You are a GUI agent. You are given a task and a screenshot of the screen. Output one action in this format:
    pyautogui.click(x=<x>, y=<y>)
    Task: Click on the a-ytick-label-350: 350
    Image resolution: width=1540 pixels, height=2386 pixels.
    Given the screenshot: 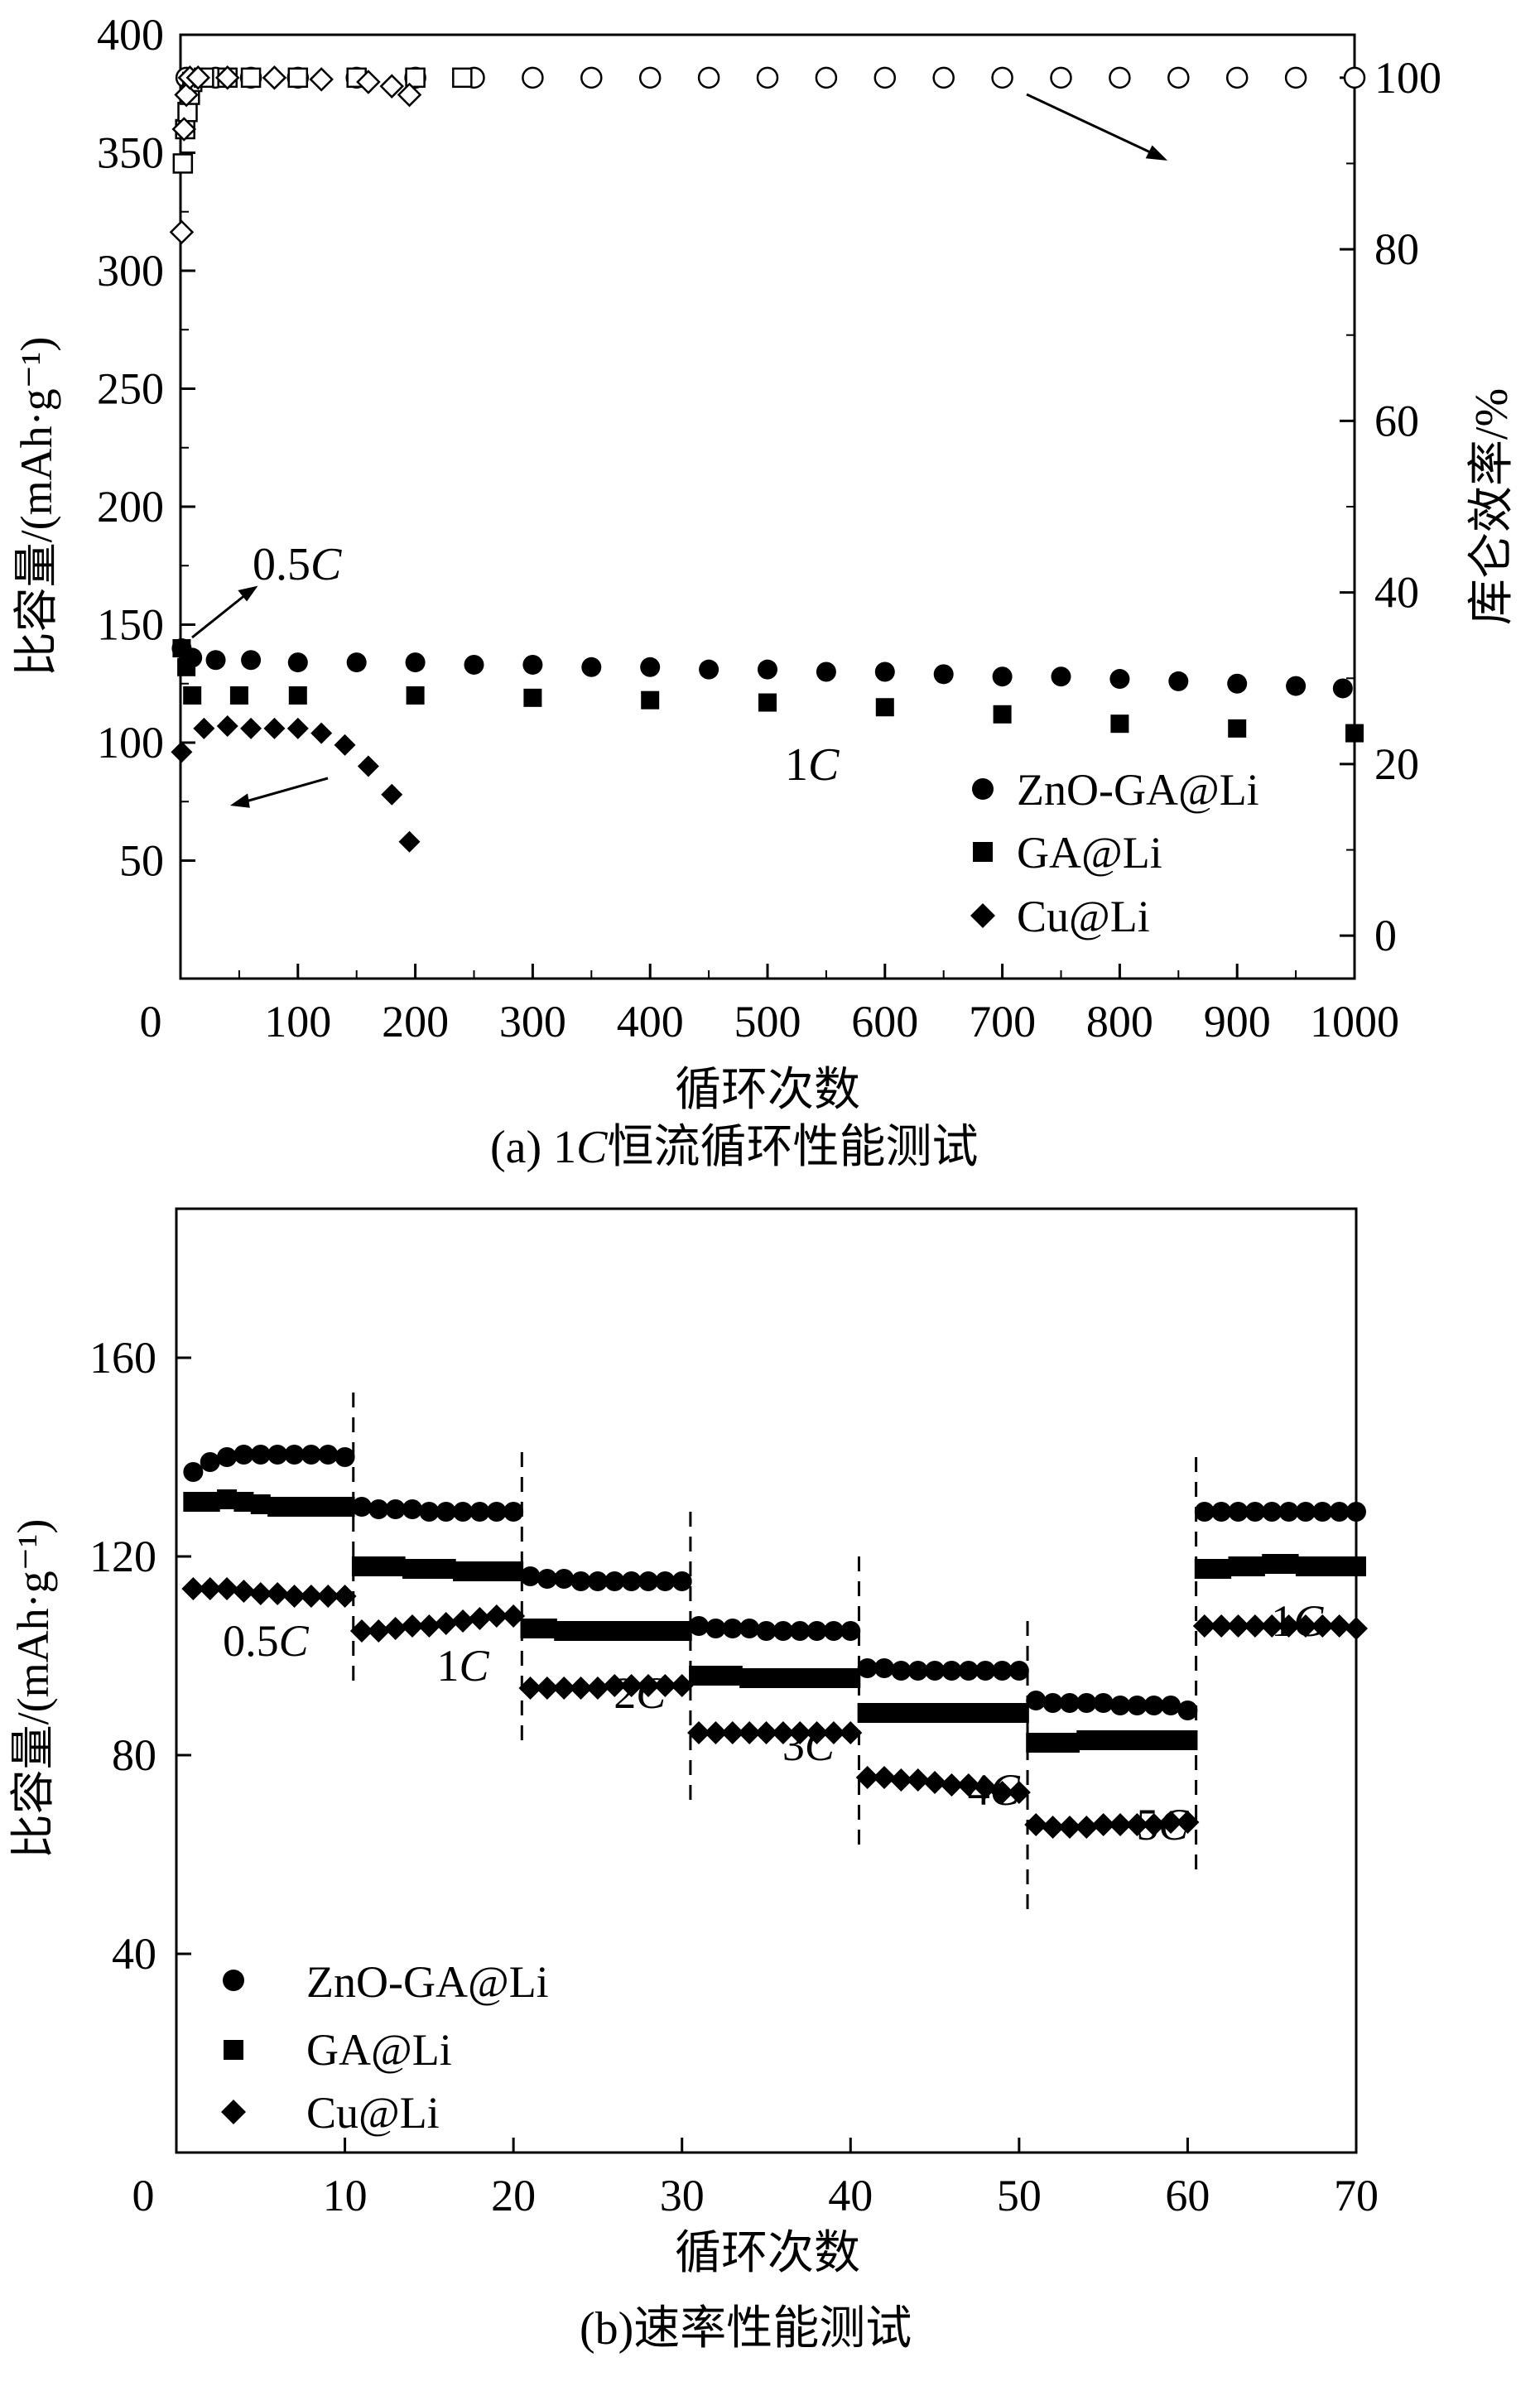 What is the action you would take?
    pyautogui.click(x=130, y=153)
    